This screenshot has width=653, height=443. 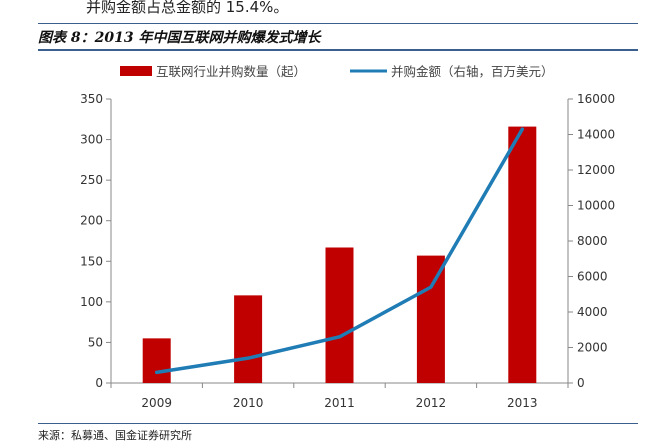 What do you see at coordinates (431, 287) in the screenshot?
I see `line-point-2012` at bounding box center [431, 287].